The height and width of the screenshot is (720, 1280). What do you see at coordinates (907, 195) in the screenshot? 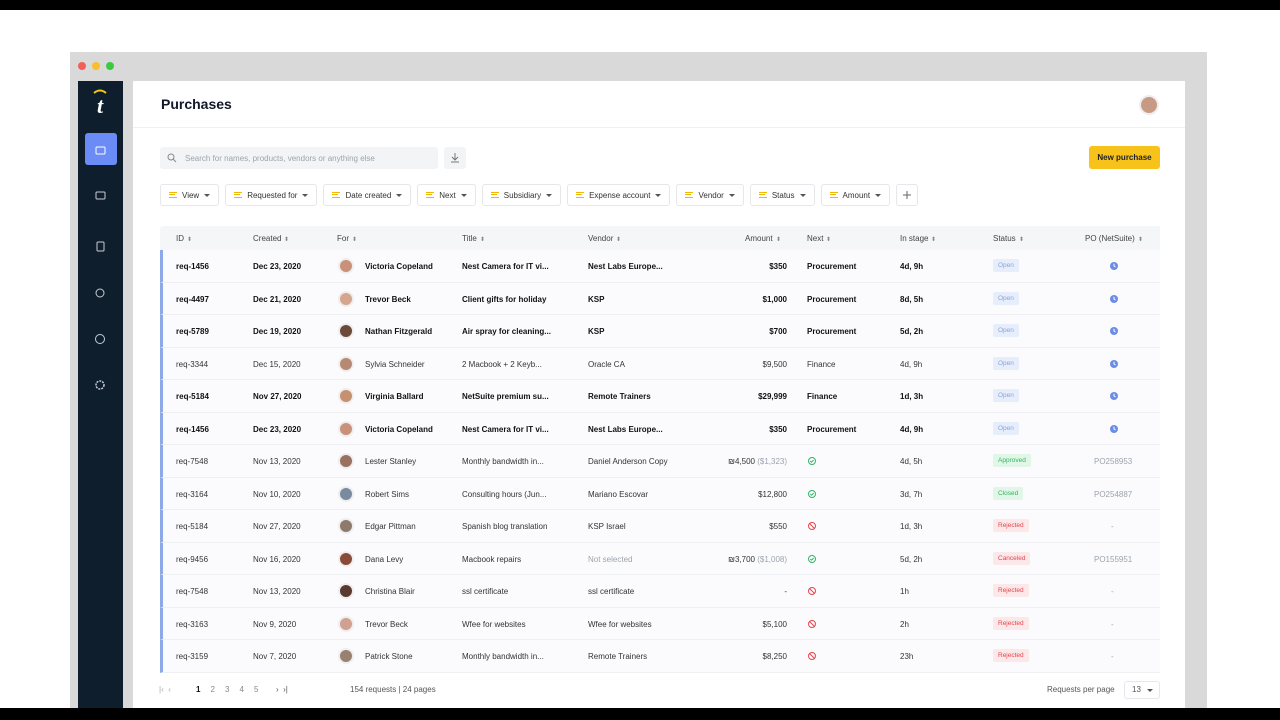
I see `add-filter` at bounding box center [907, 195].